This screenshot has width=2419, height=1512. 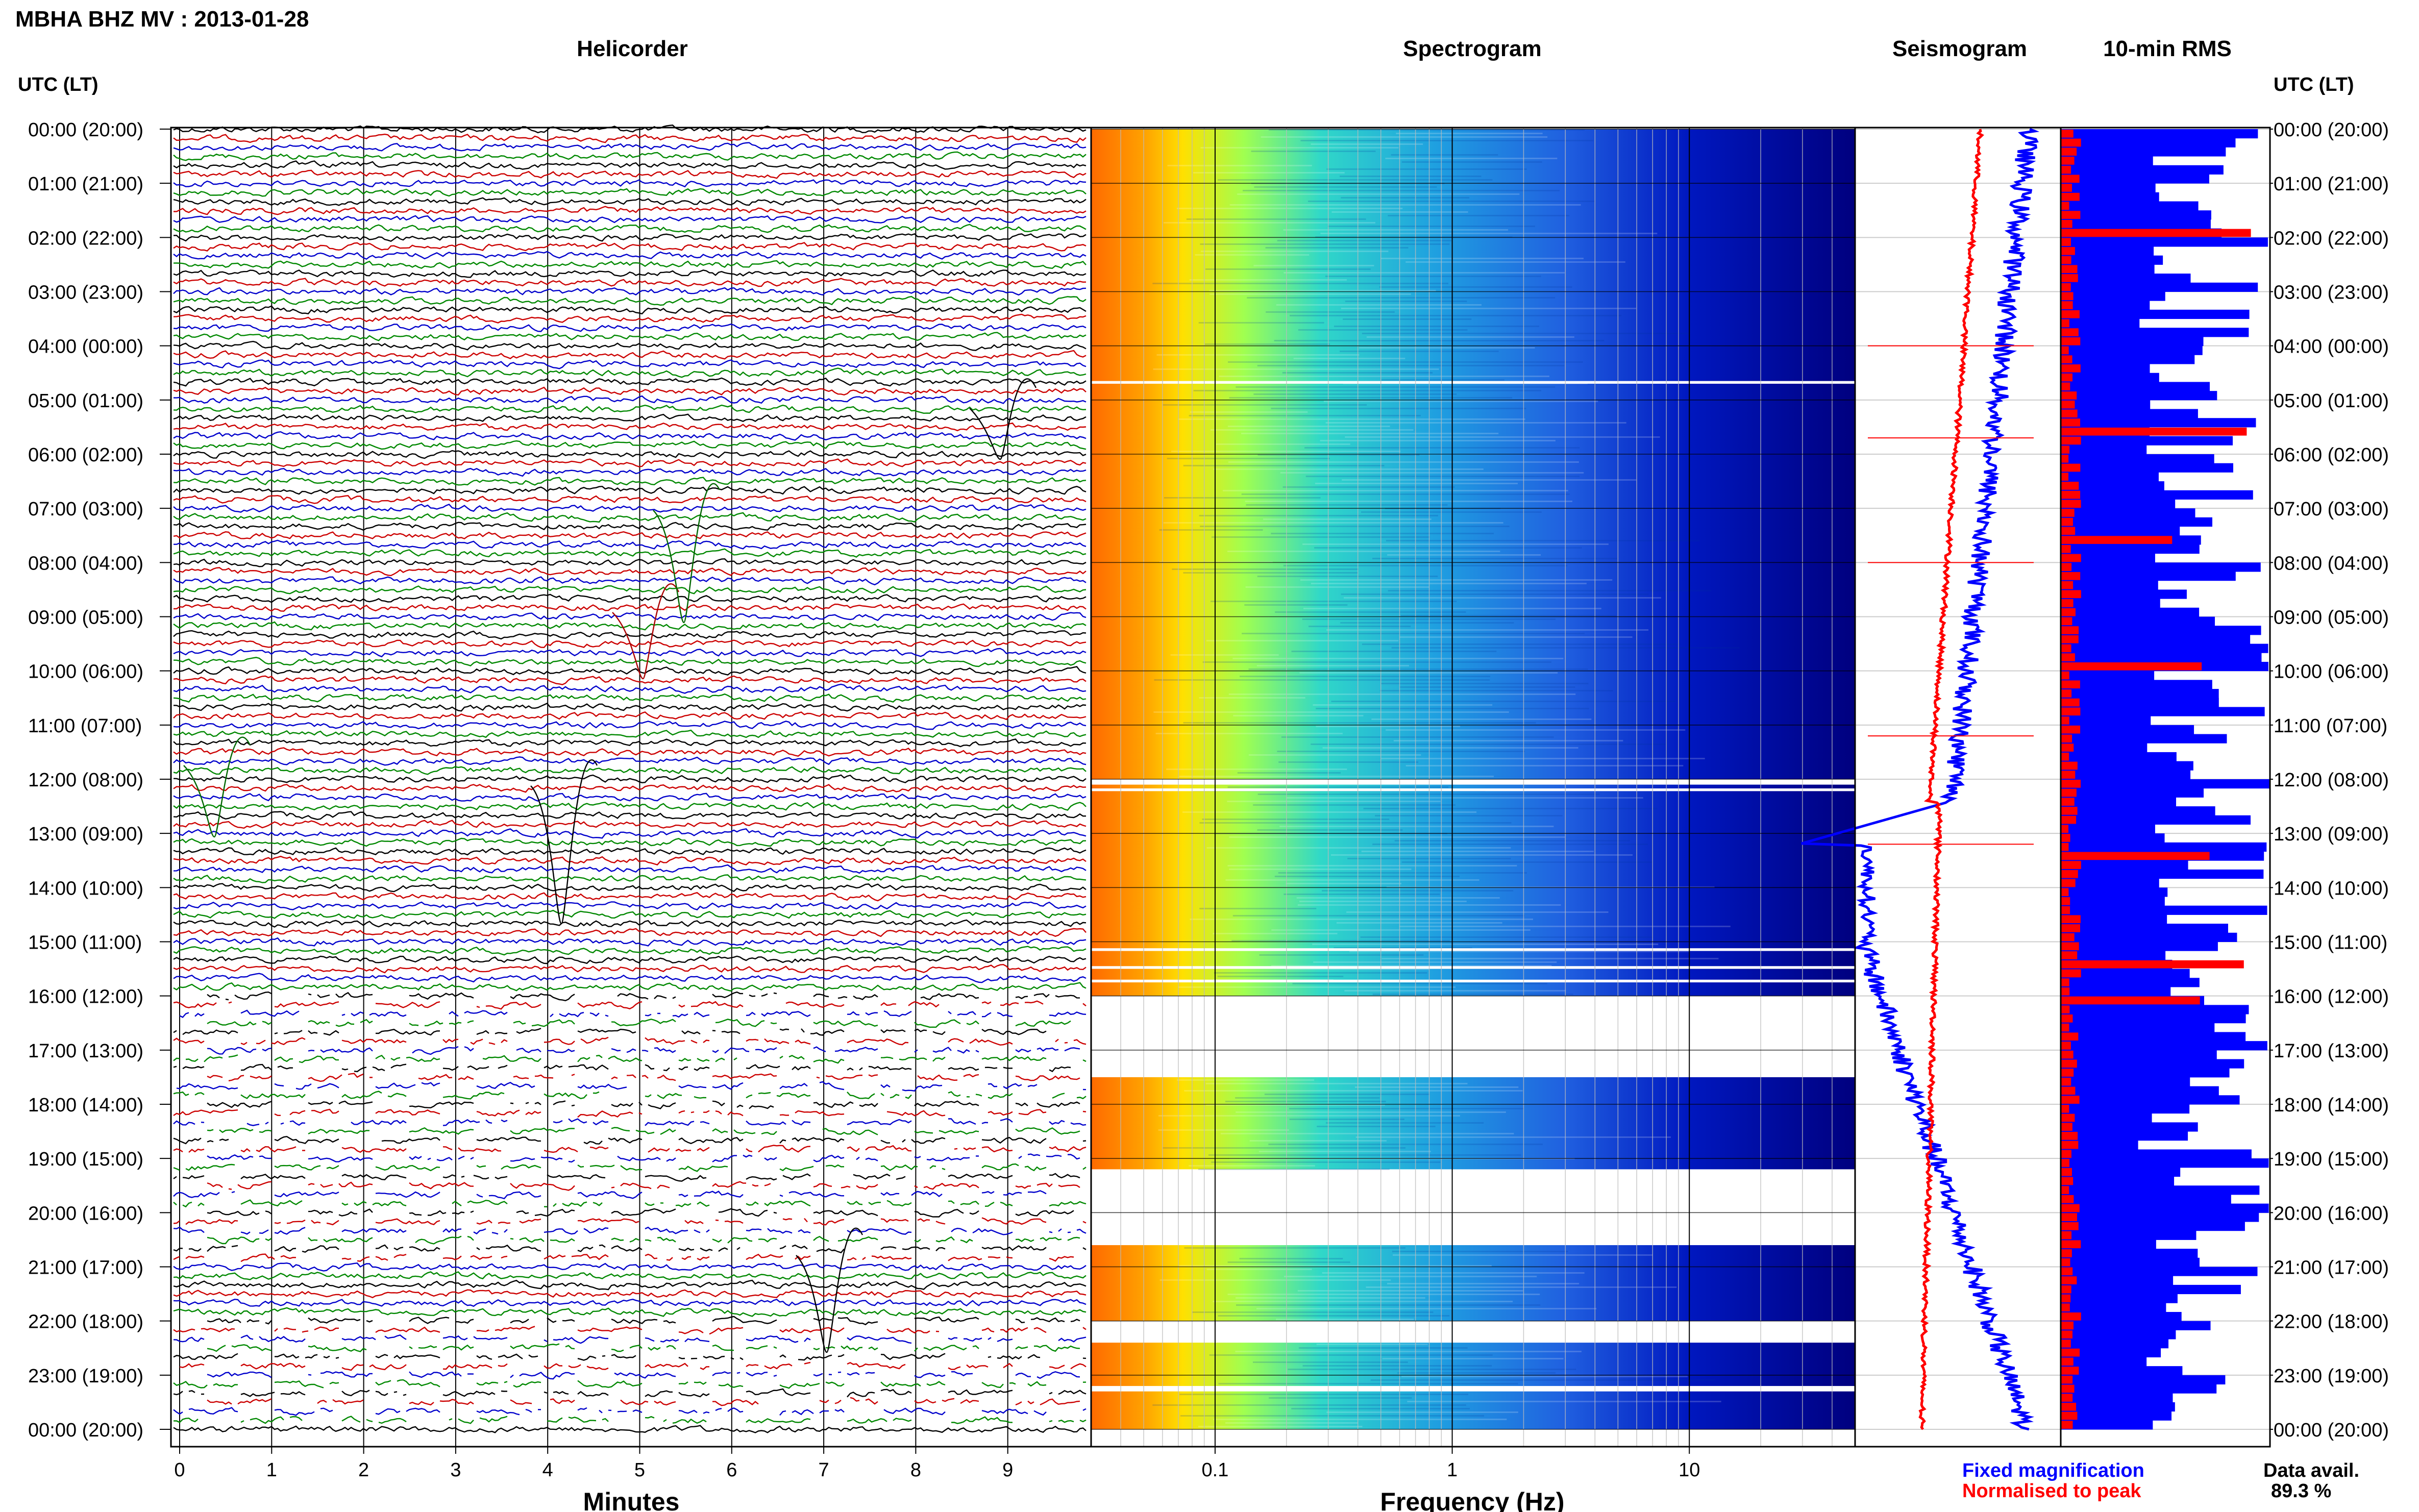 What do you see at coordinates (2331, 1376) in the screenshot?
I see `right-time-label: 23:00 (19:00)` at bounding box center [2331, 1376].